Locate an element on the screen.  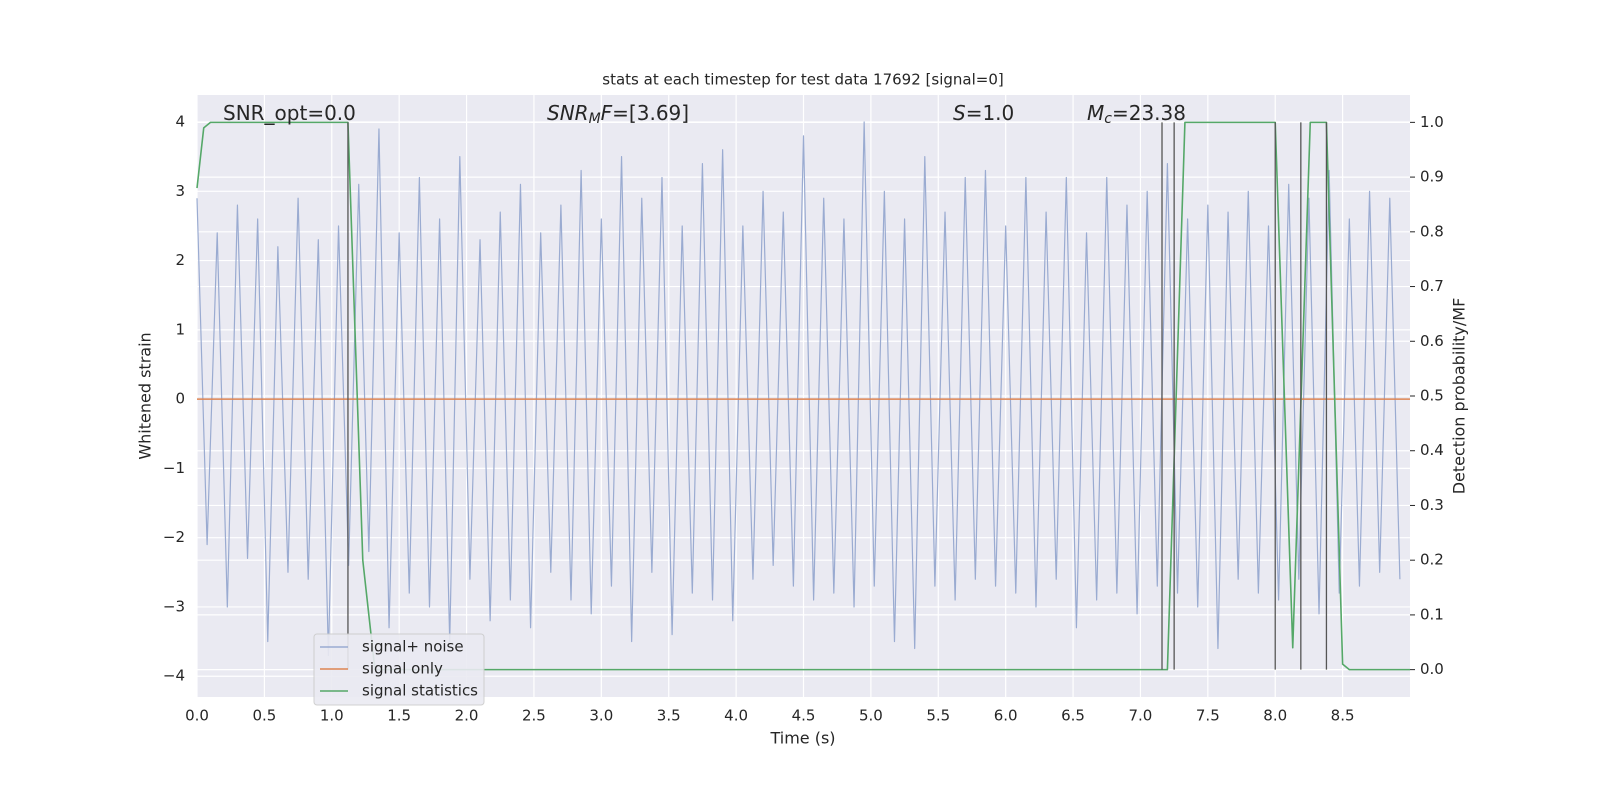
x-tick-label: 3.5 is located at coordinates (669, 716).